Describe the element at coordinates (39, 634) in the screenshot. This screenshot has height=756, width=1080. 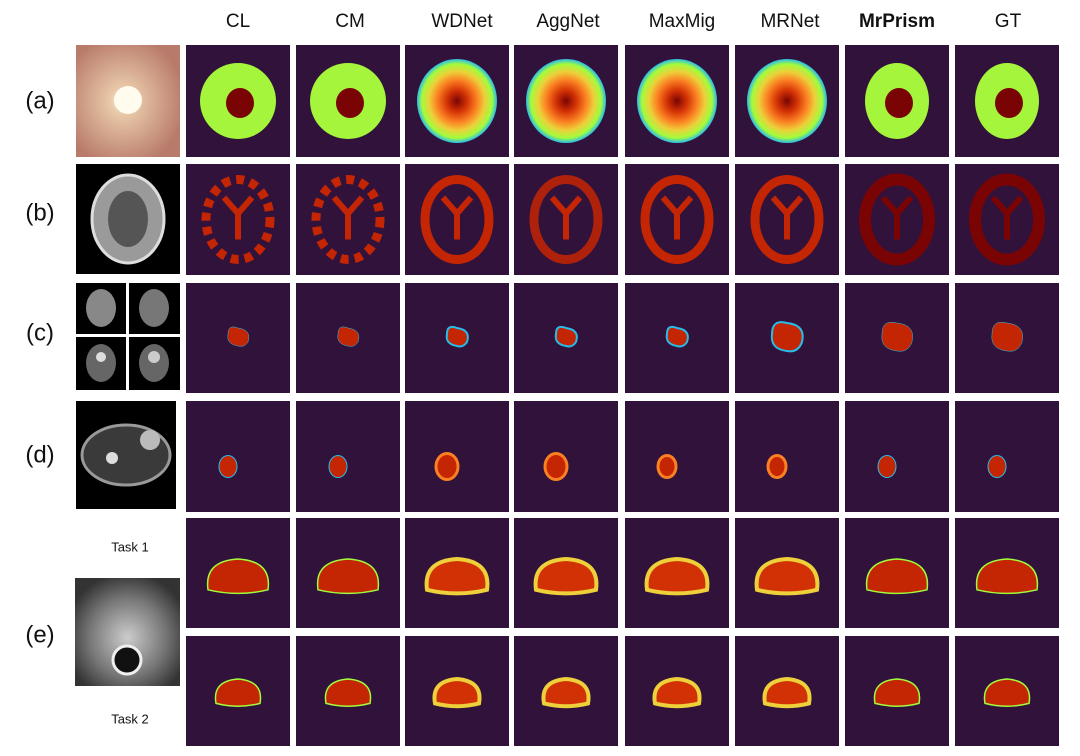
I see `row-label: (e)` at that location.